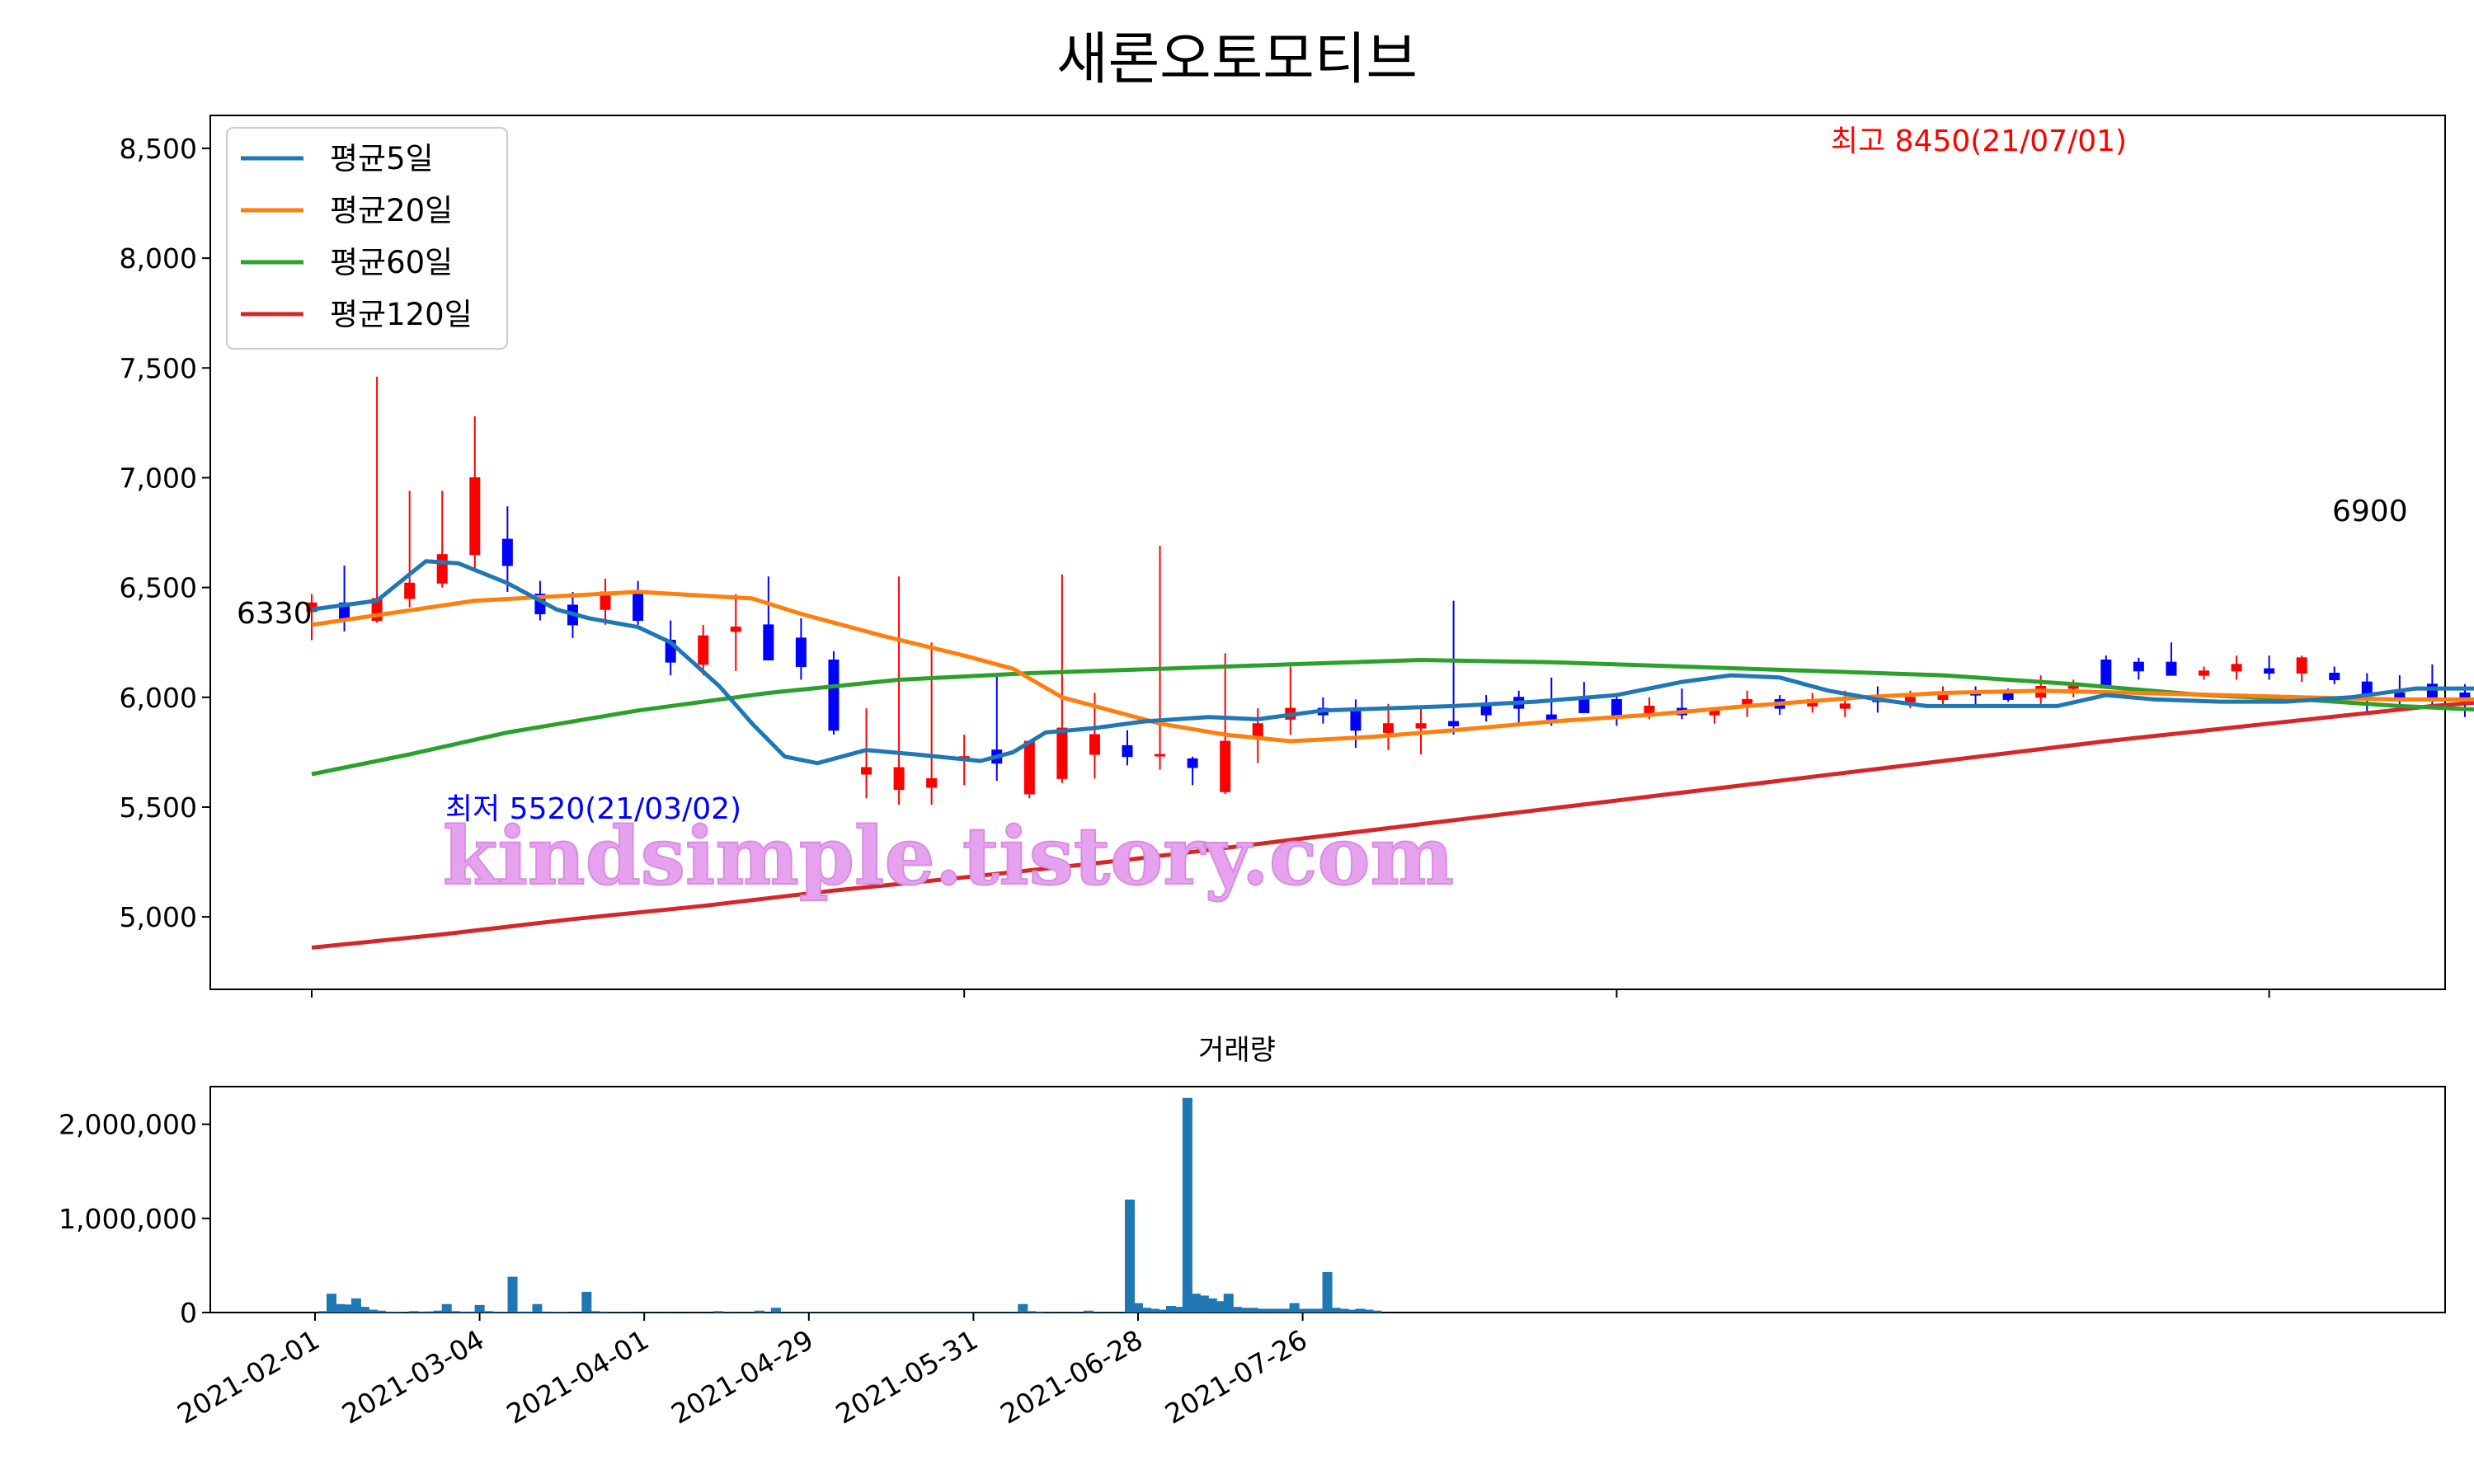 This screenshot has height=1484, width=2474. I want to click on price-ytick-label: 5,000, so click(158, 917).